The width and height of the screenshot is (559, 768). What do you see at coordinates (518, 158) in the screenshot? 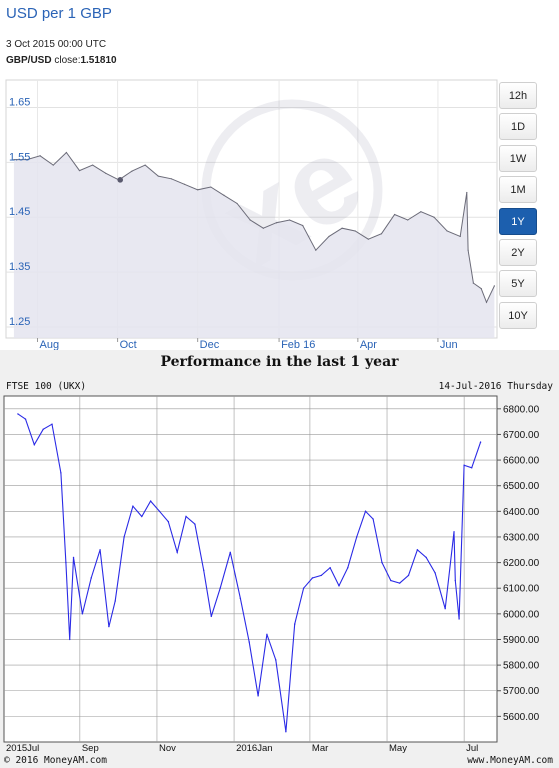
I see `range-button-1w: 1W` at bounding box center [518, 158].